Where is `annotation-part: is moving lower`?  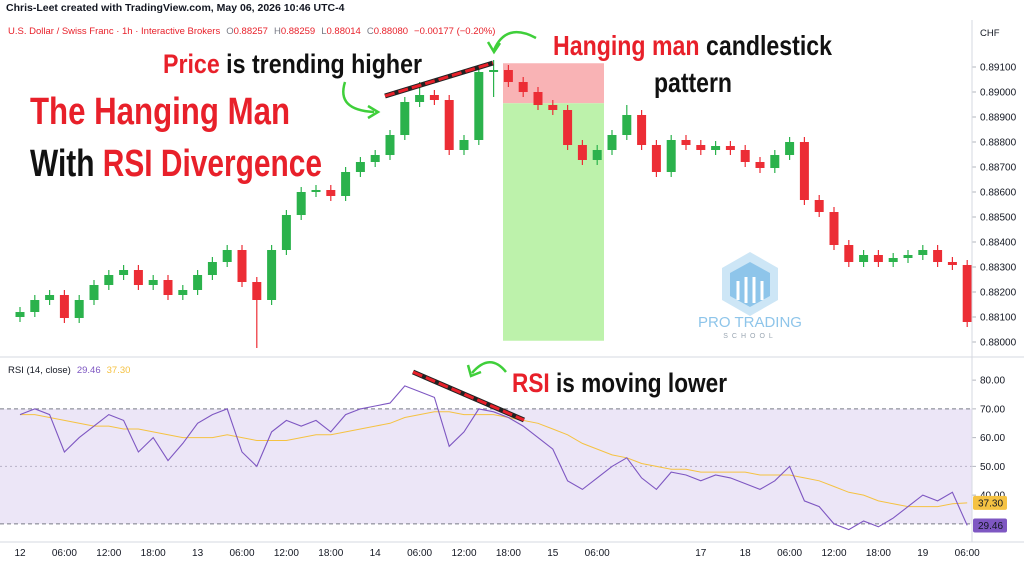 annotation-part: is moving lower is located at coordinates (641, 383).